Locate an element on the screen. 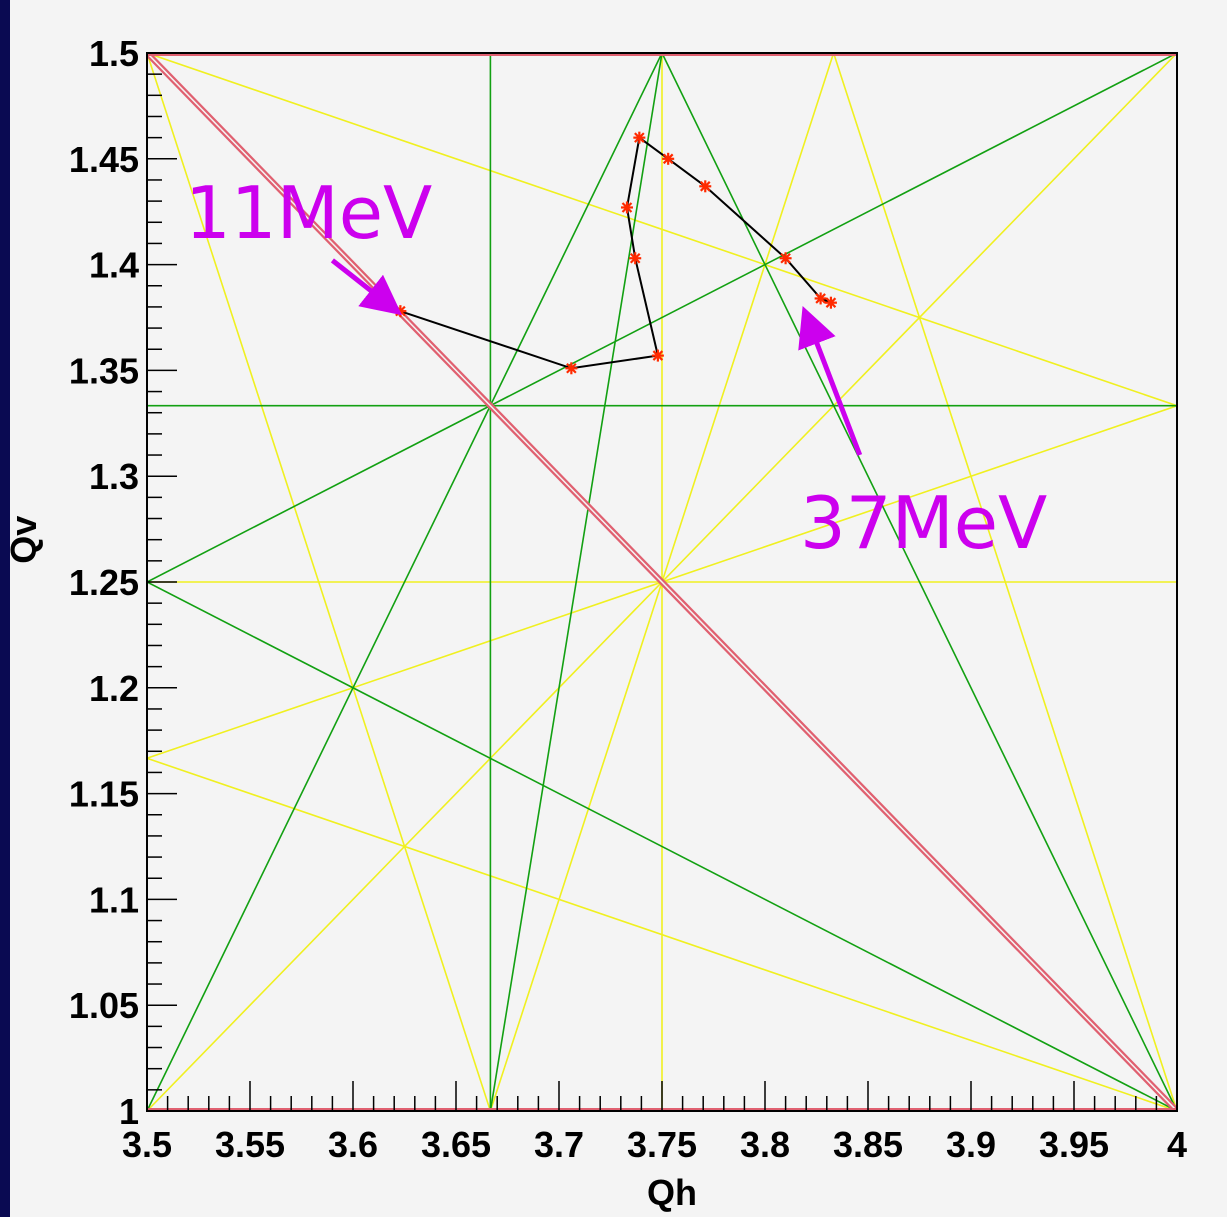  annotation-37mev-arrow is located at coordinates (830, 381).